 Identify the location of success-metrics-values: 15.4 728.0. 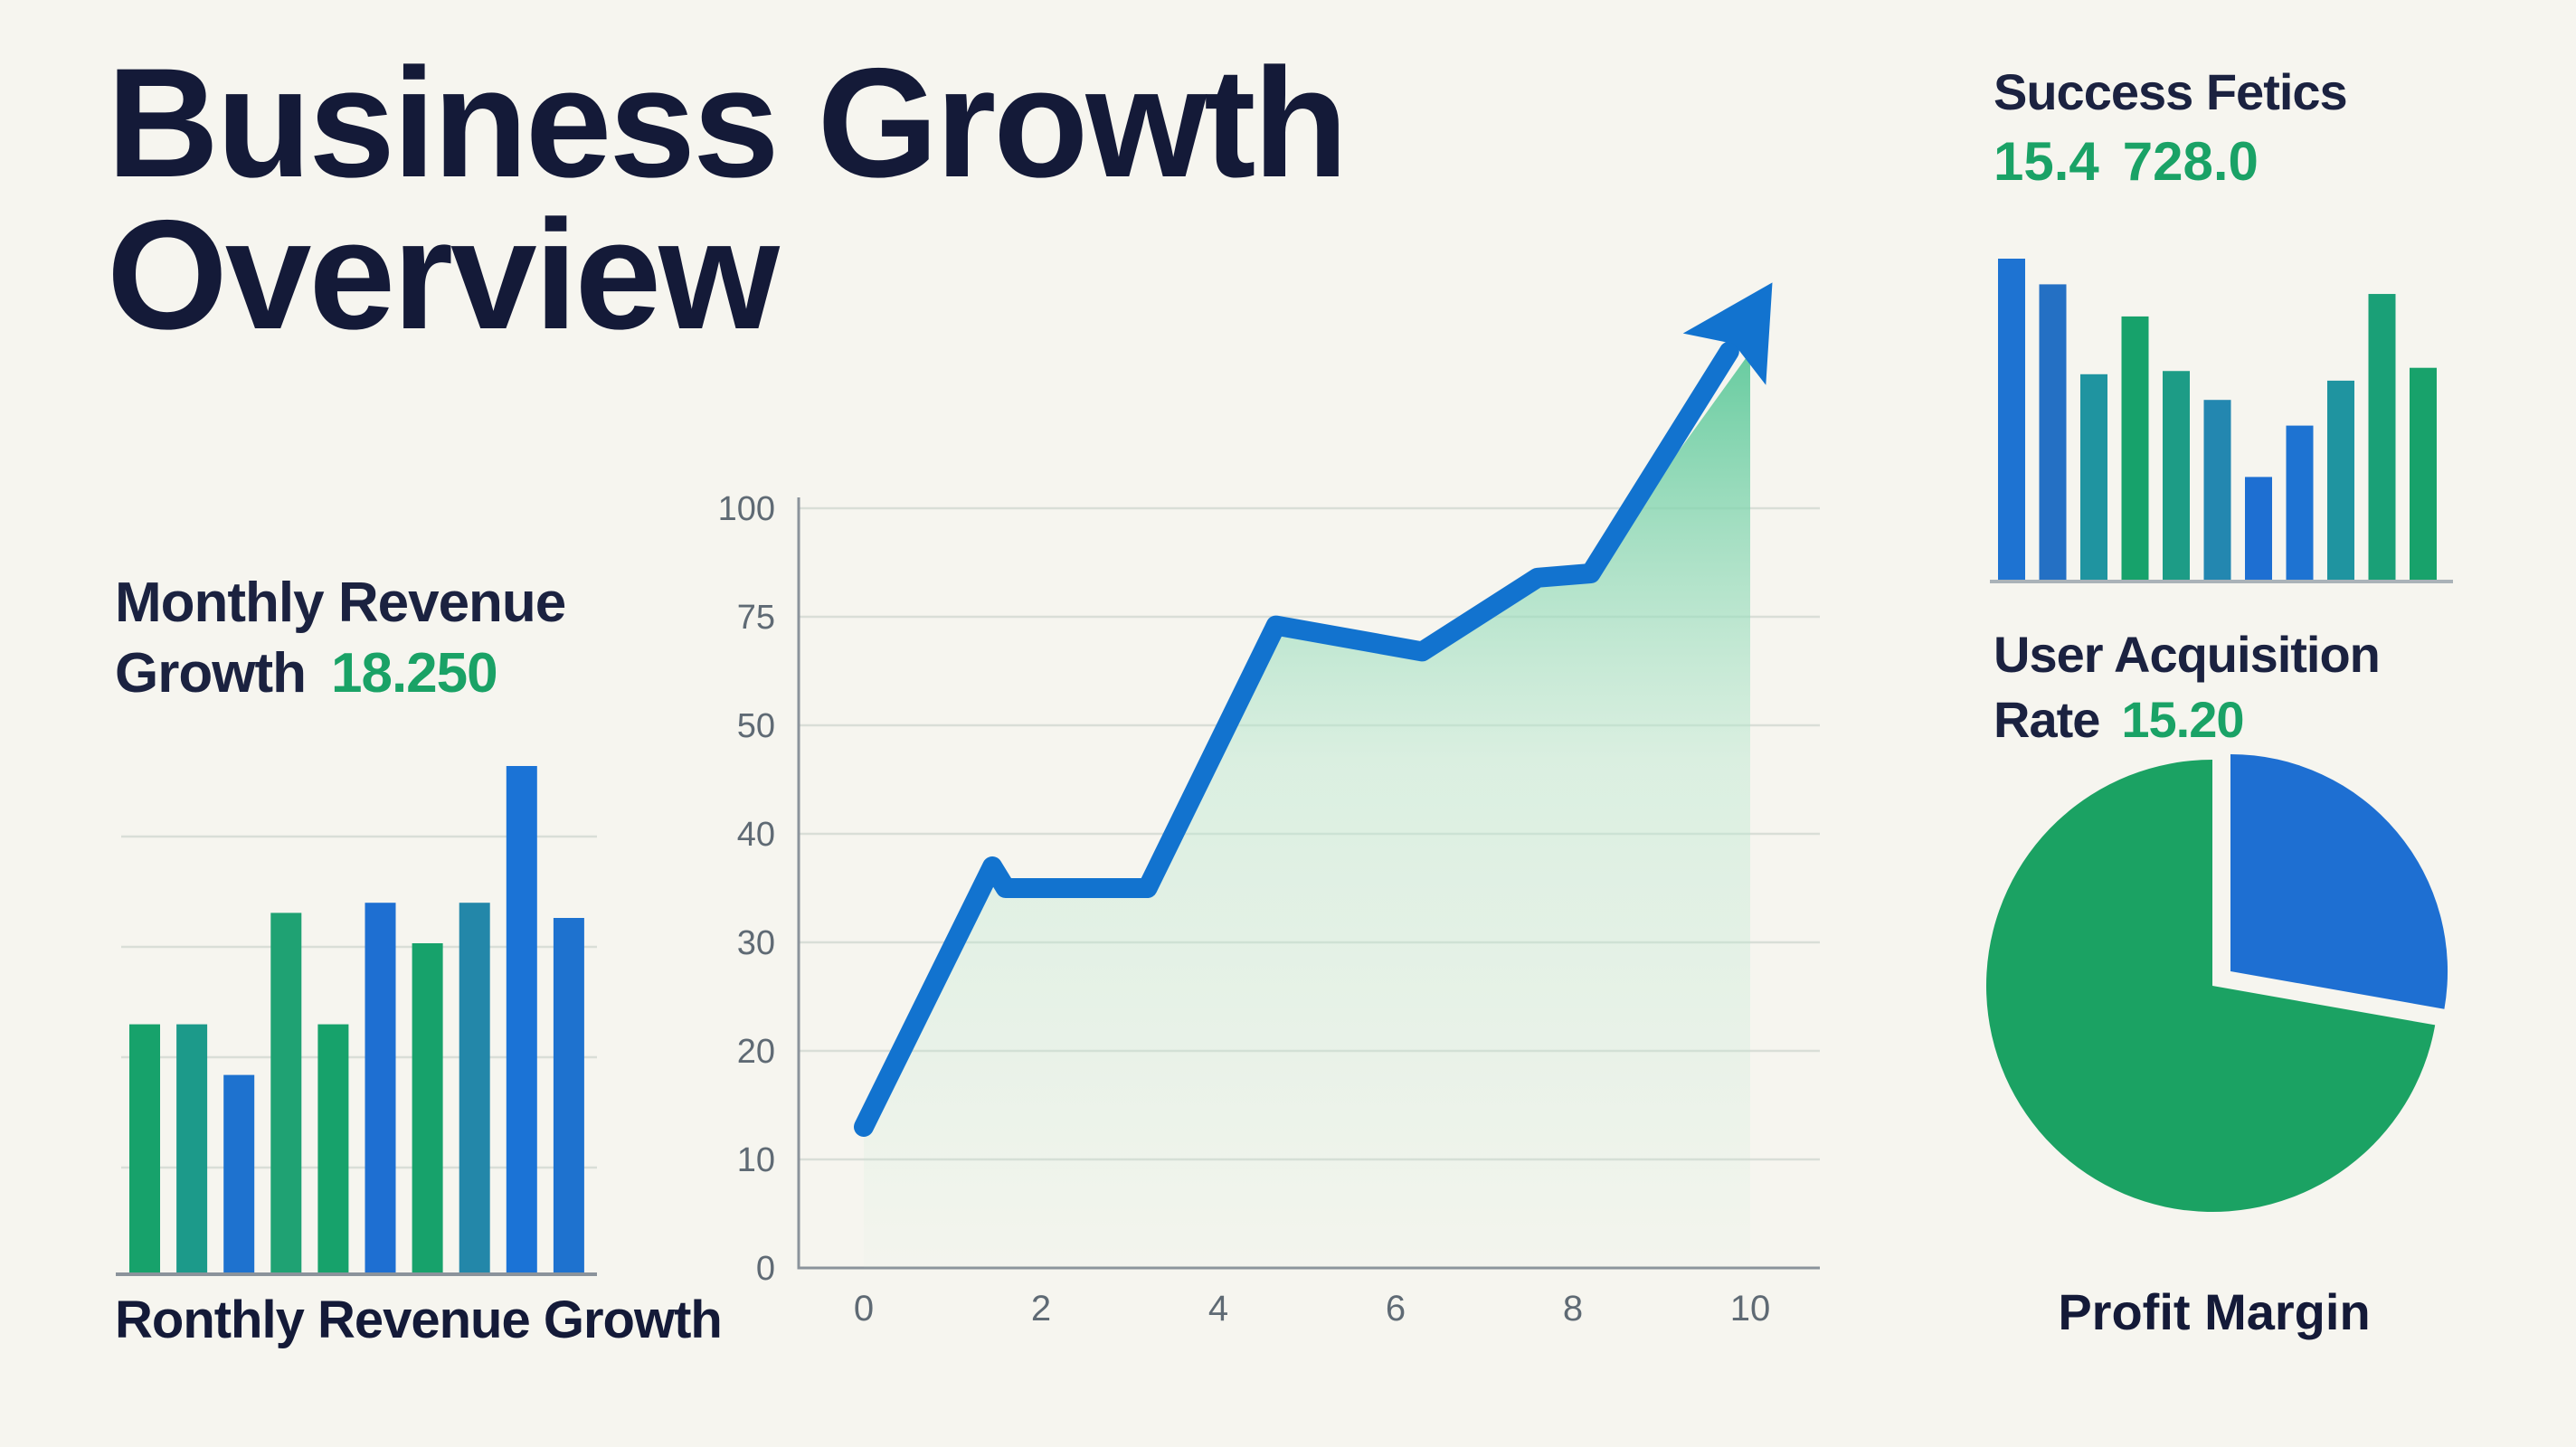
(2138, 161).